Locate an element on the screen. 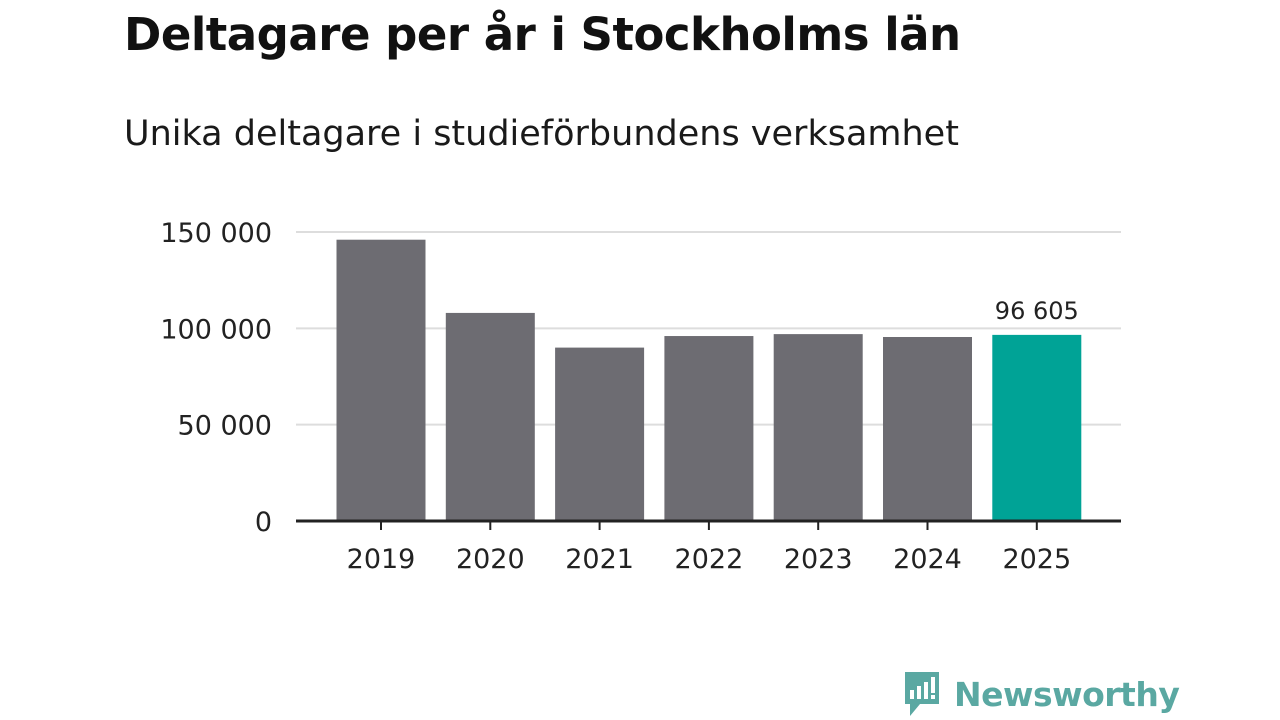  x-tick-label: 2023 is located at coordinates (818, 559).